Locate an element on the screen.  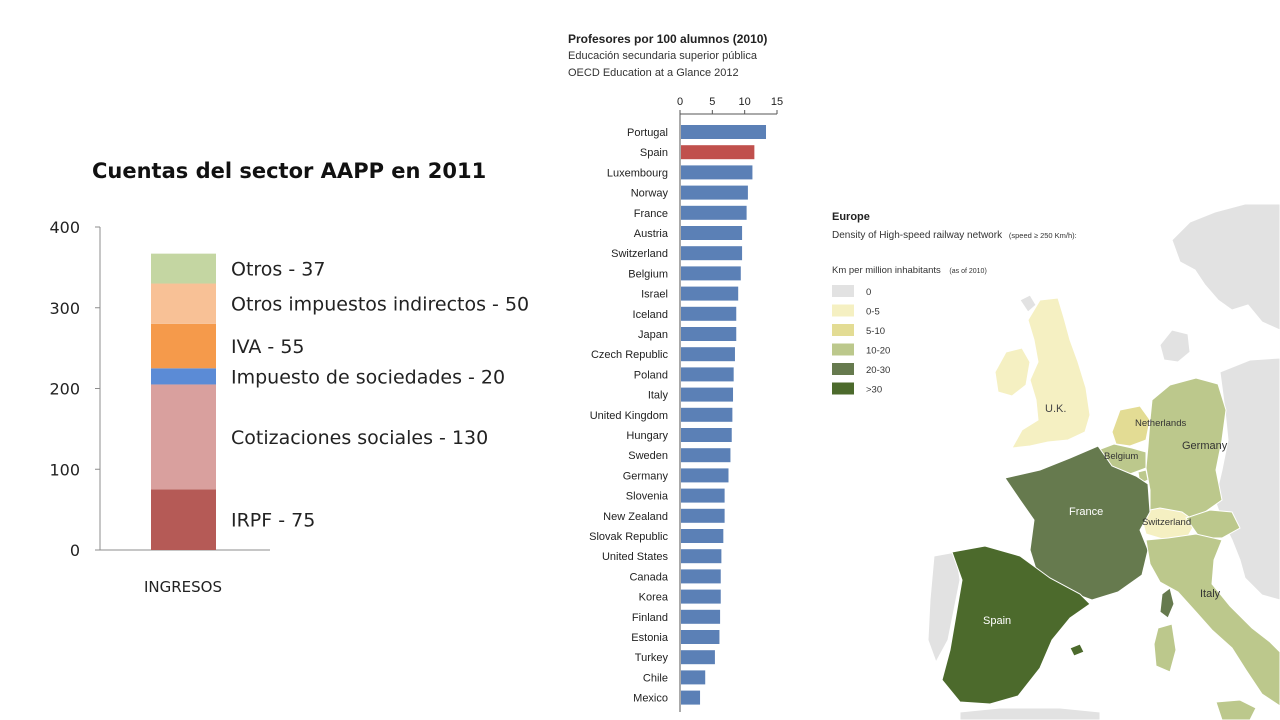
map-country-label: Germany is located at coordinates (1205, 446).